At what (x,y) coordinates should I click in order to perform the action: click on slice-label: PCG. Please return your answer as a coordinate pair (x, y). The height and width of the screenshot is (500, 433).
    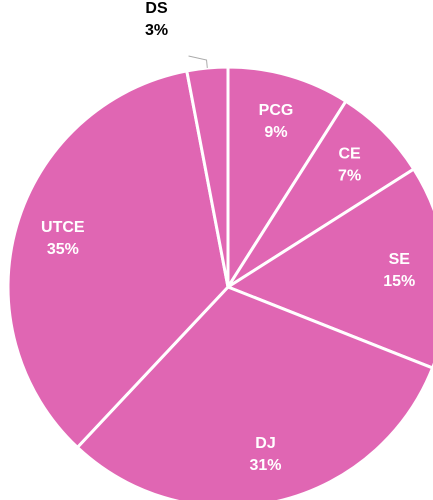
    Looking at the image, I should click on (276, 110).